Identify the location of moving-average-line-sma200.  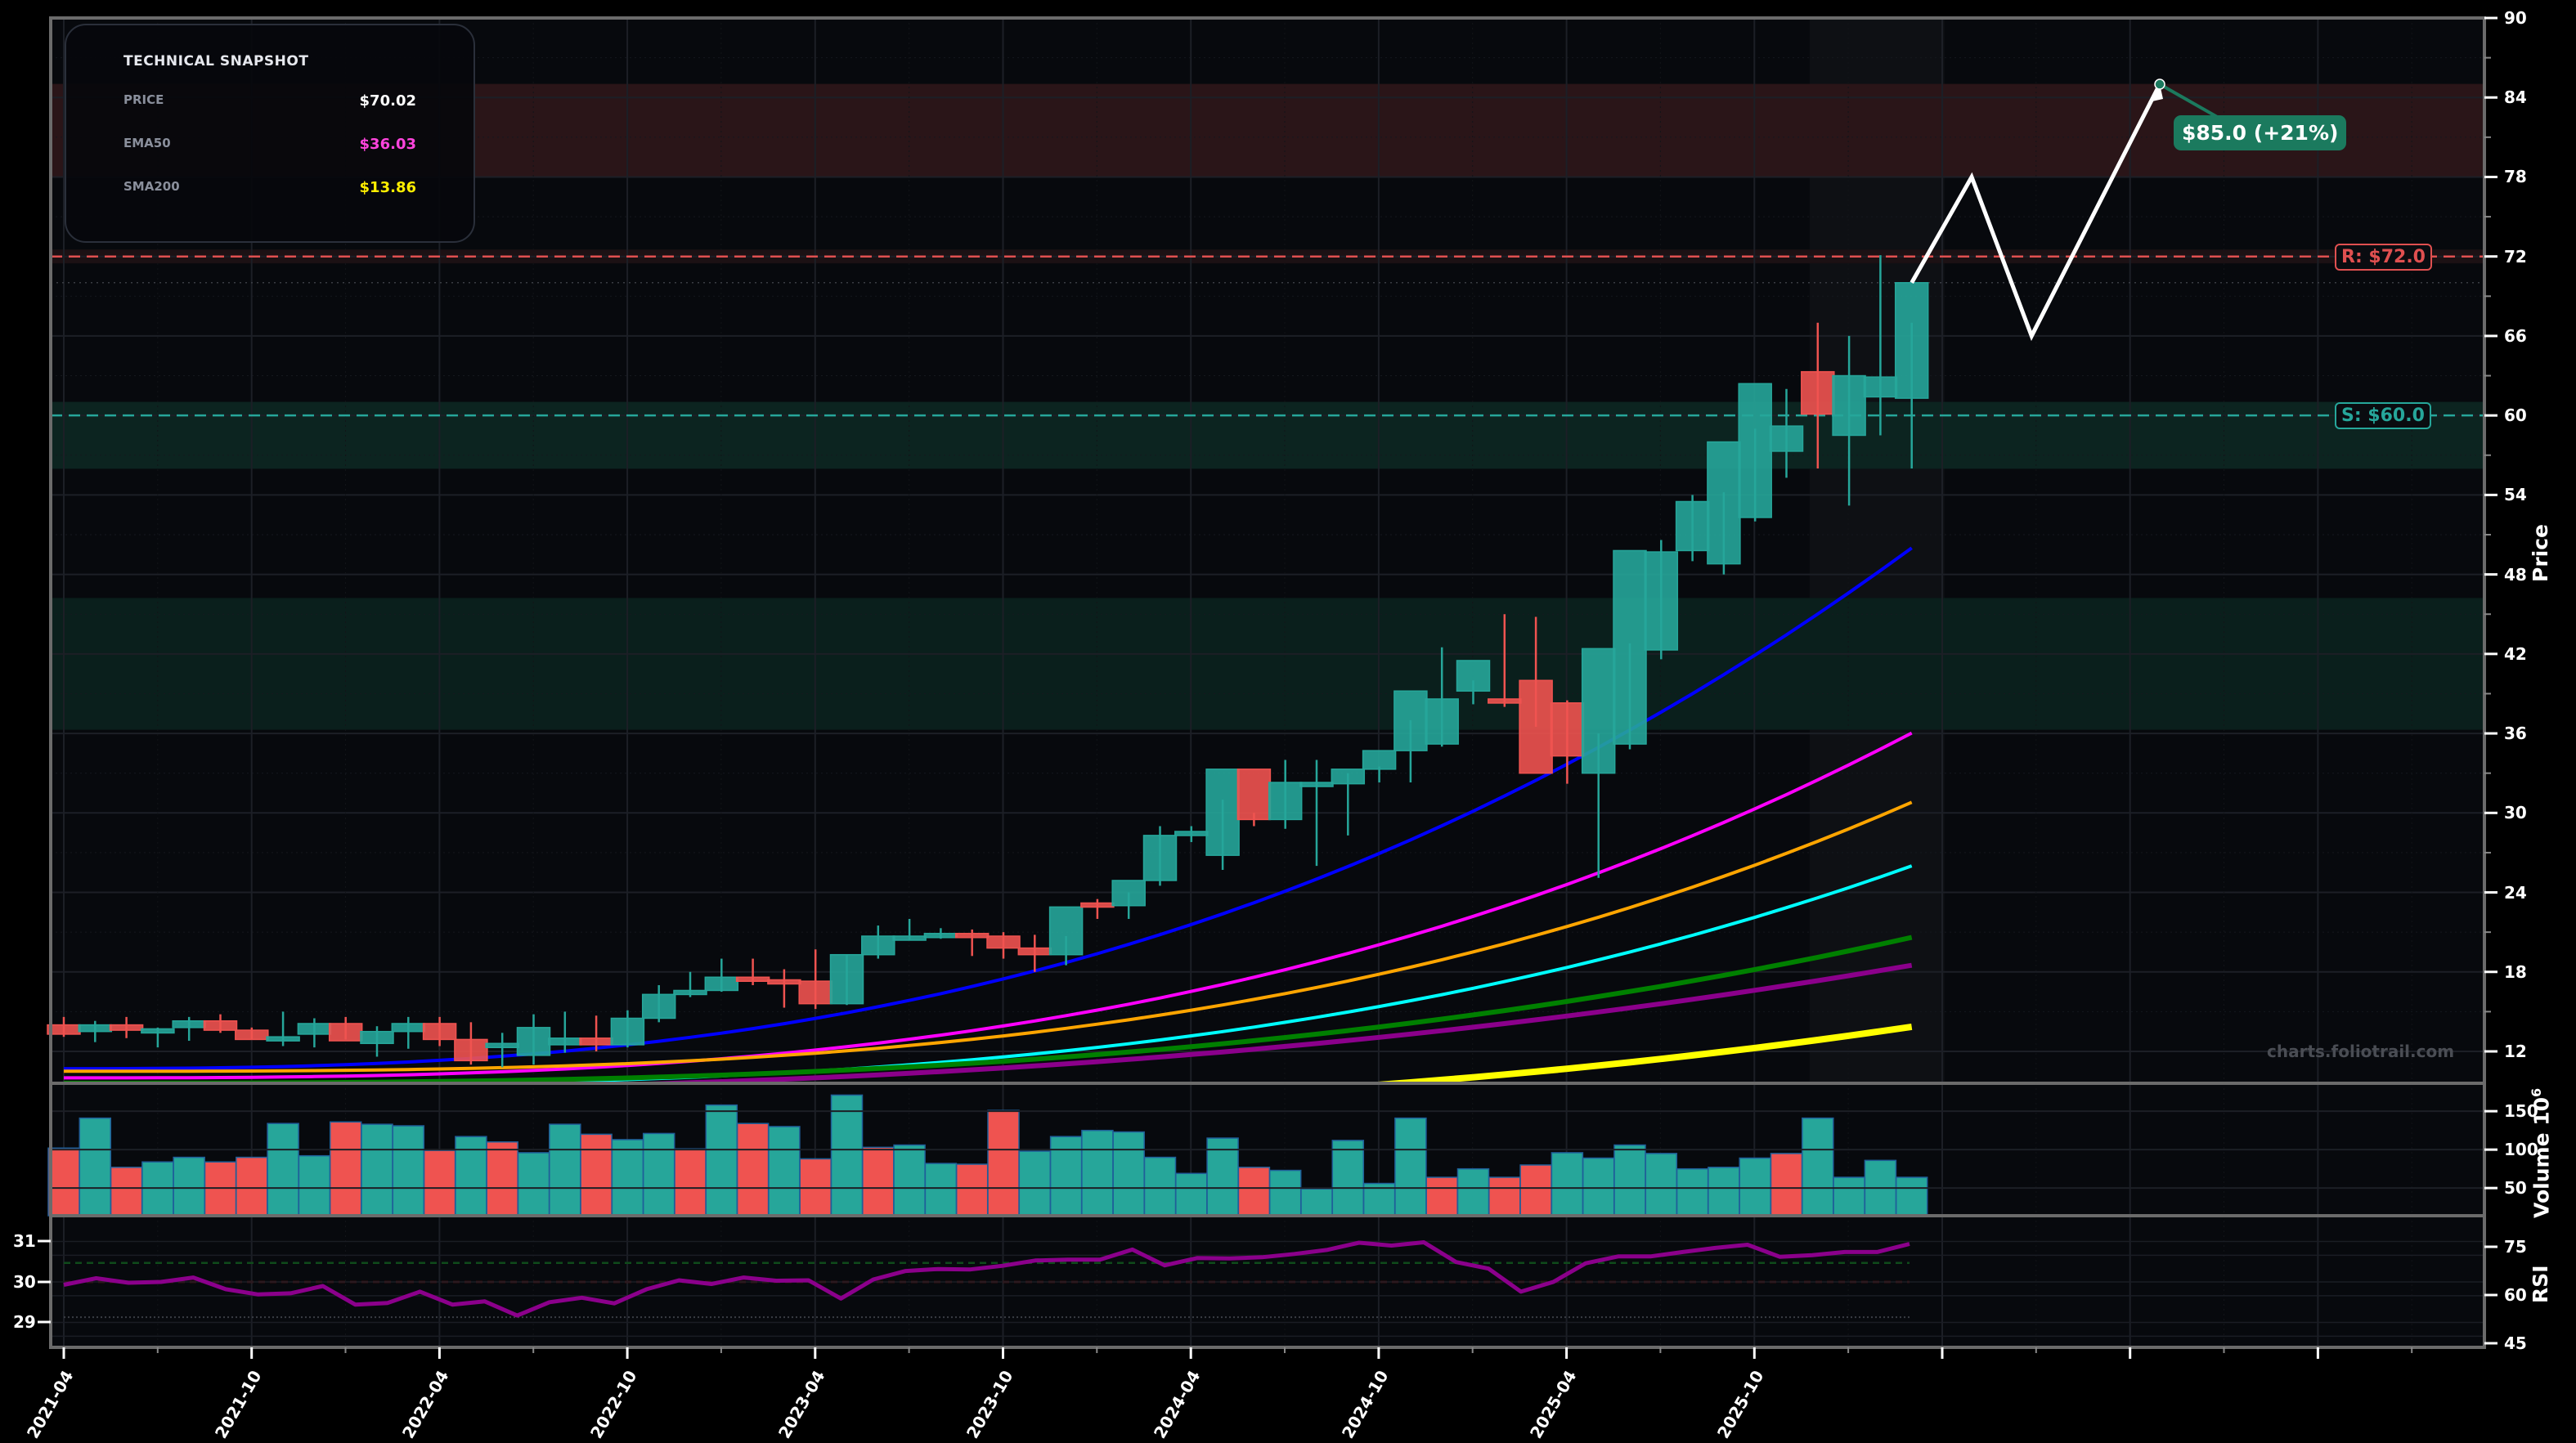
(1634, 1053).